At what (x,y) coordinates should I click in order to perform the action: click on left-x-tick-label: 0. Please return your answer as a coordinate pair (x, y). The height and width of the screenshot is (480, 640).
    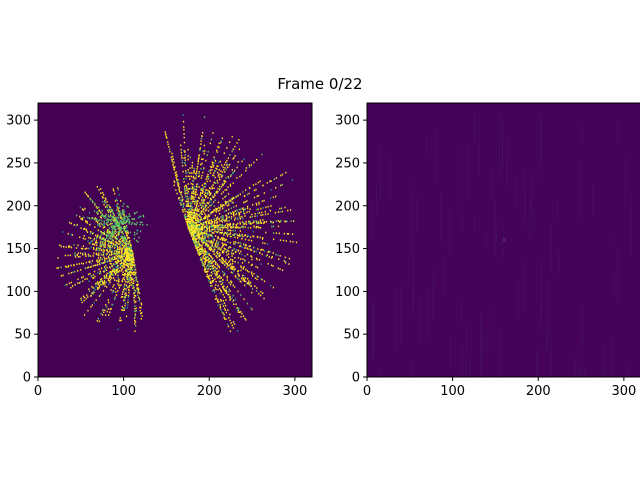
    Looking at the image, I should click on (38, 391).